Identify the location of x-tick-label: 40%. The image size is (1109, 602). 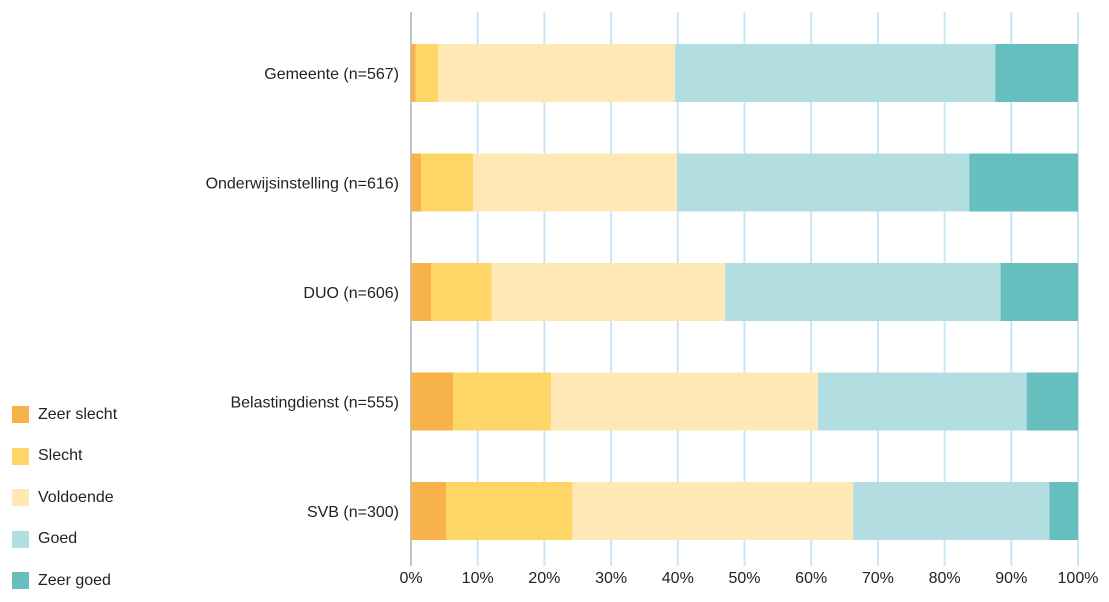
(678, 578).